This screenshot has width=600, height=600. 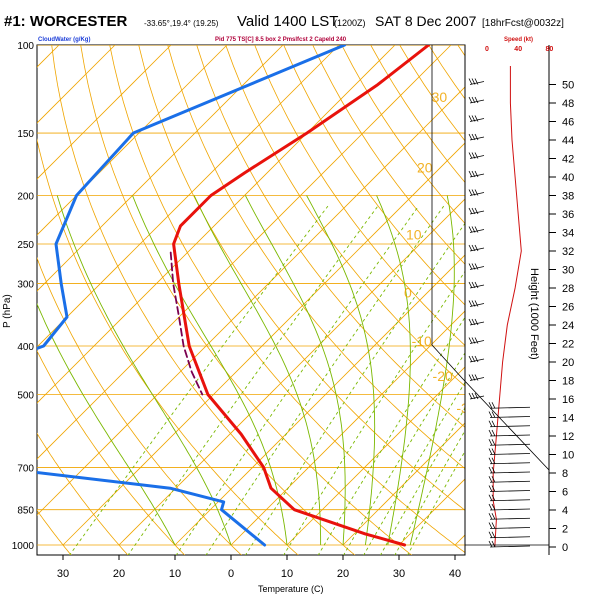 I want to click on pressure-tick-label: 400, so click(x=25, y=347).